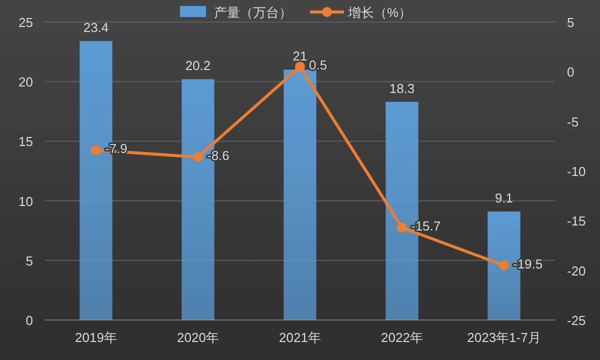 Image resolution: width=600 pixels, height=360 pixels. I want to click on y2-tick-label: -5, so click(573, 122).